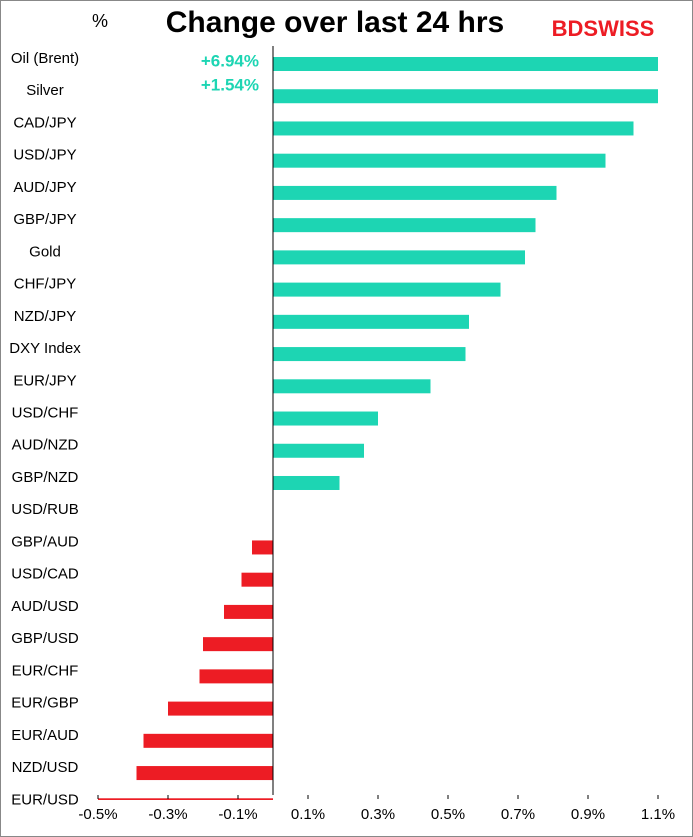  Describe the element at coordinates (518, 814) in the screenshot. I see `x-tick-label: 0.7%` at that location.